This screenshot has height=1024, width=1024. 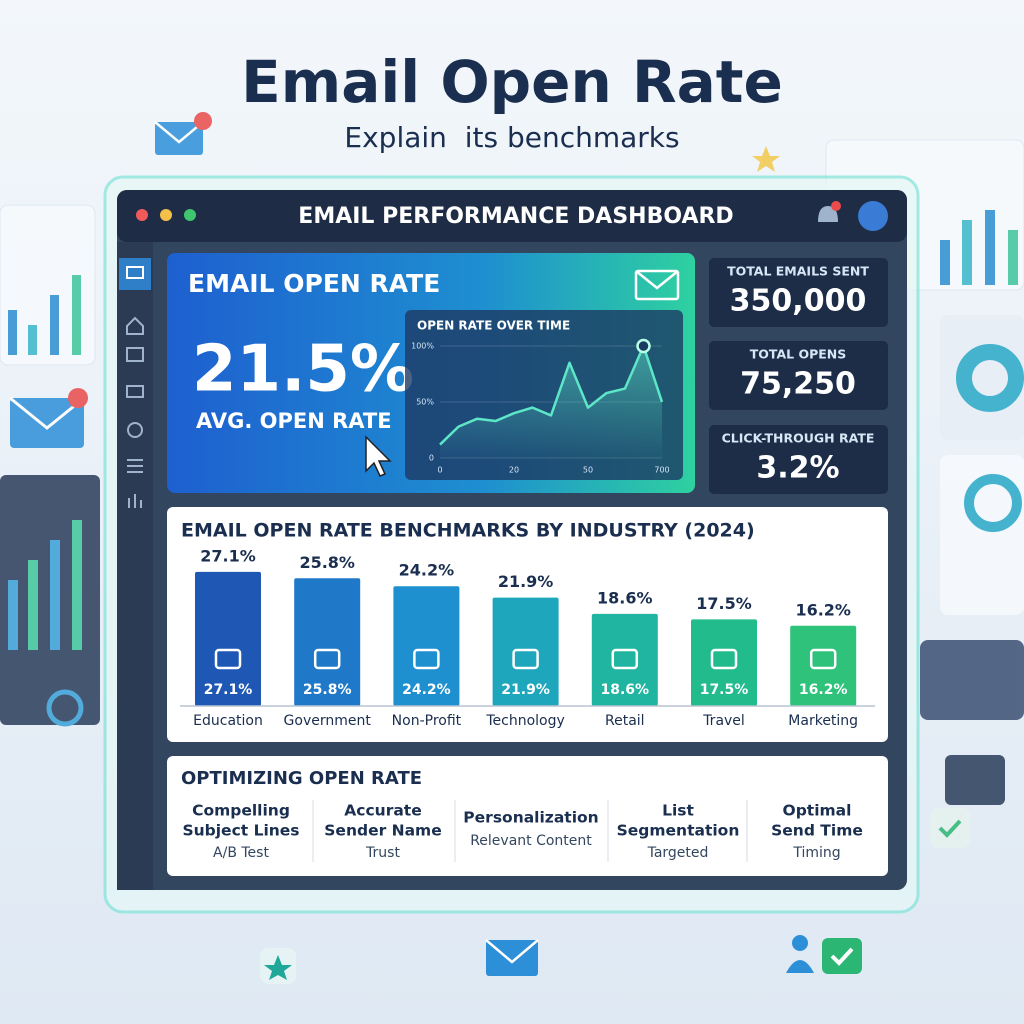 What do you see at coordinates (817, 811) in the screenshot?
I see `item-heading: Optimal` at bounding box center [817, 811].